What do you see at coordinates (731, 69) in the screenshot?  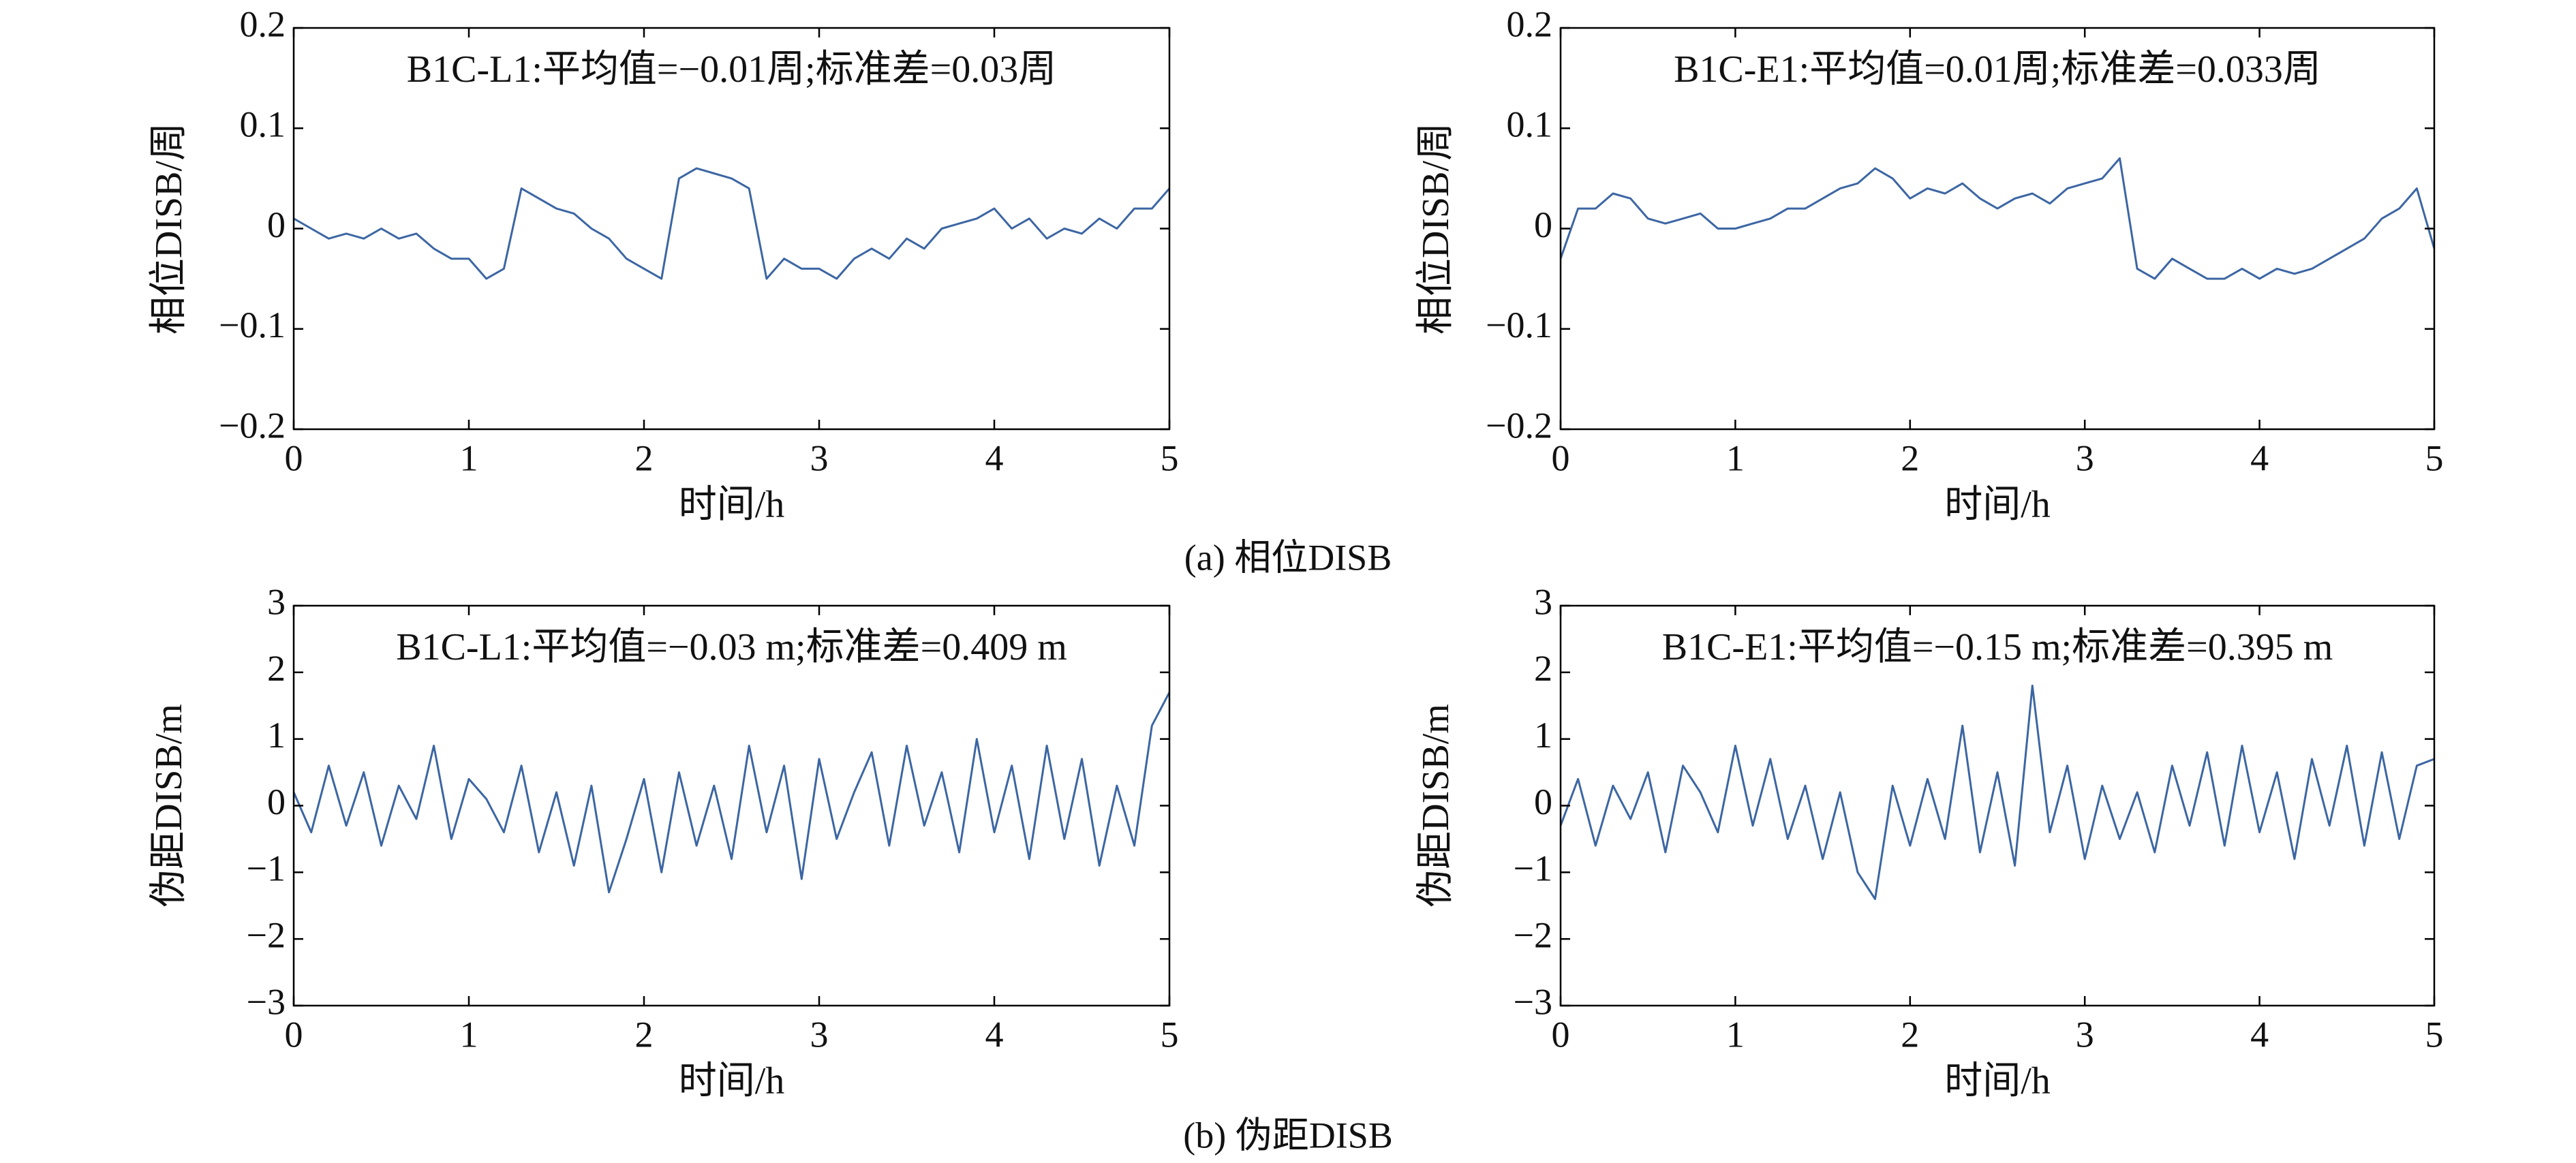 I see `annotation: B1C-L1:平均值=−0.01周;标准差=0.03周` at bounding box center [731, 69].